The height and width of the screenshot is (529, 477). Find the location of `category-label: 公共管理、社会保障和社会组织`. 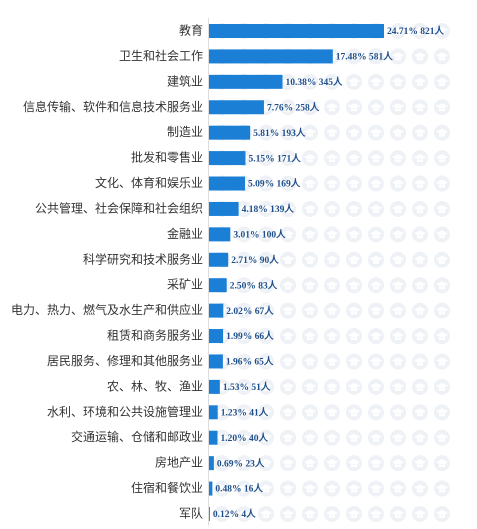

category-label: 公共管理、社会保障和社会组织 is located at coordinates (119, 207).